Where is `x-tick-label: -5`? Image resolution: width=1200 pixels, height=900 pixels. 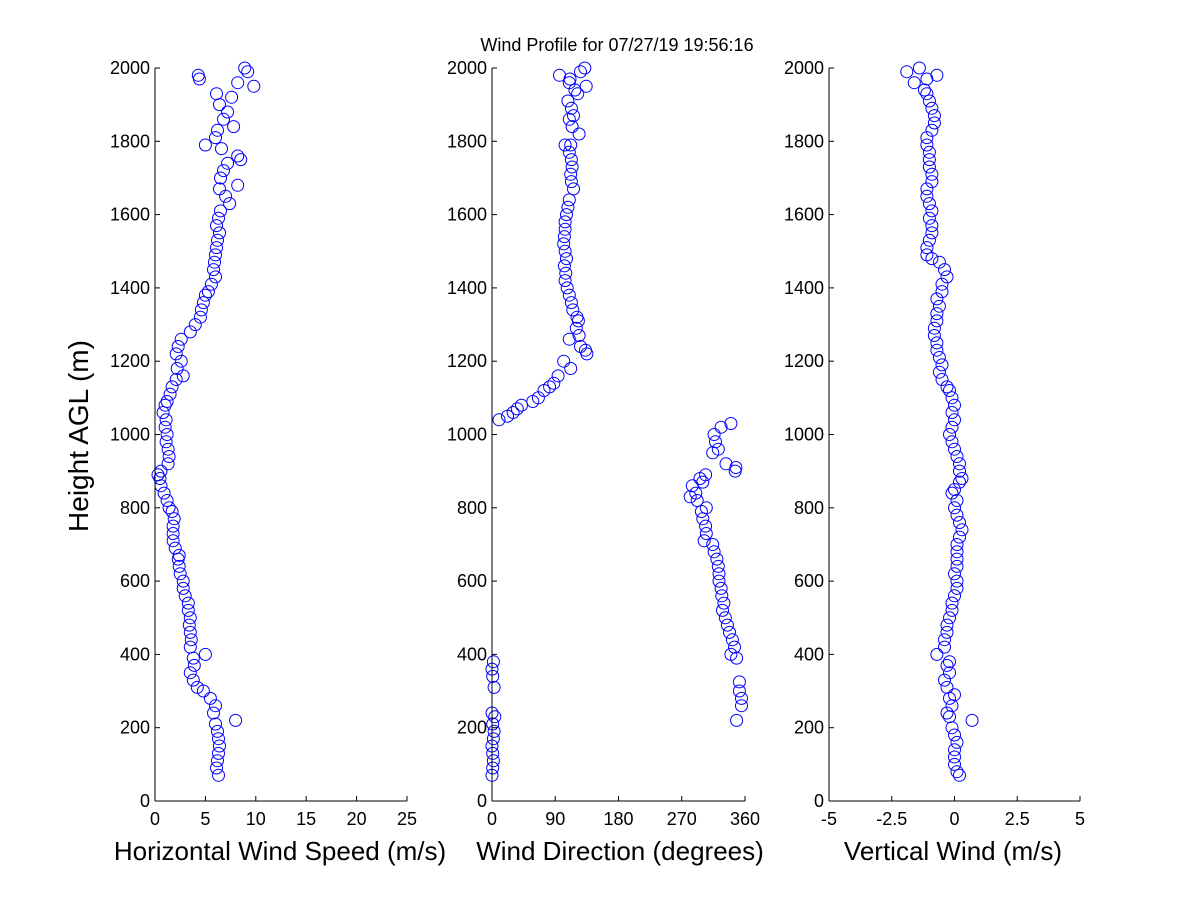 x-tick-label: -5 is located at coordinates (829, 819).